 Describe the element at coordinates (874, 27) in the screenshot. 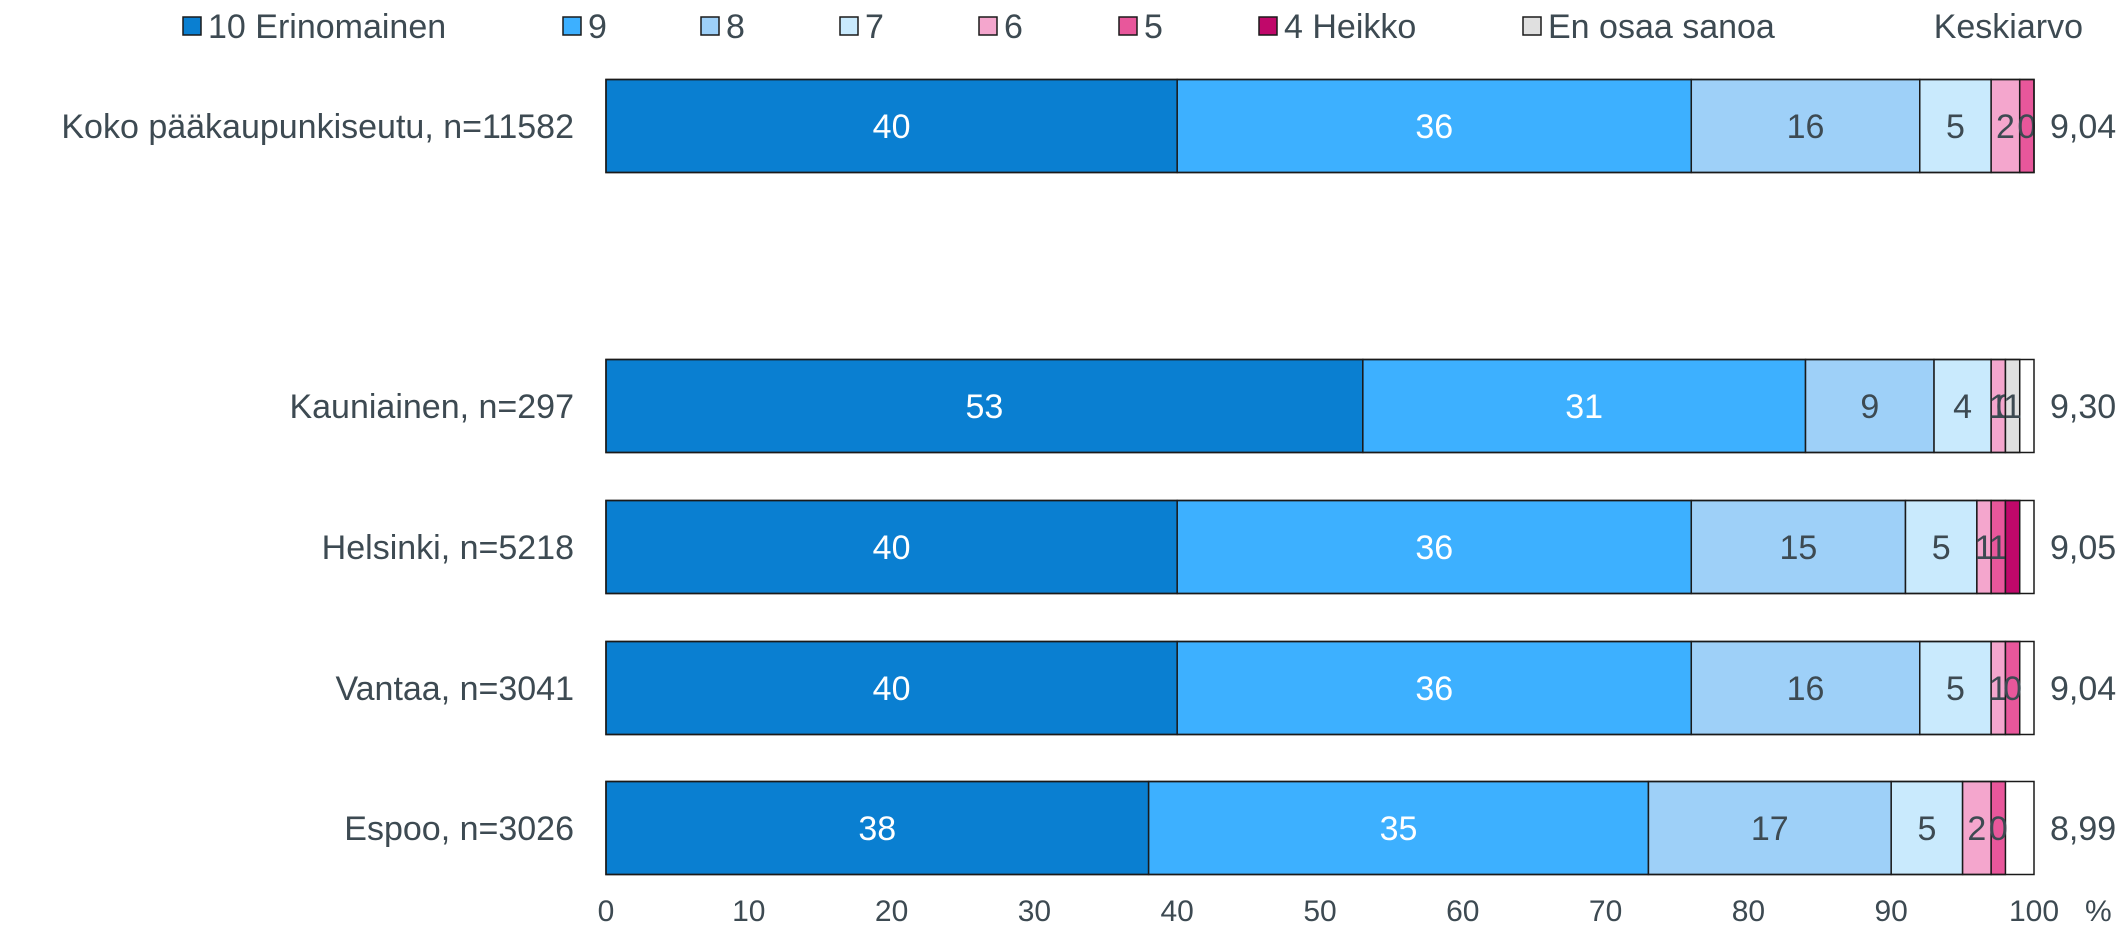

I see `legend-label: 7` at that location.